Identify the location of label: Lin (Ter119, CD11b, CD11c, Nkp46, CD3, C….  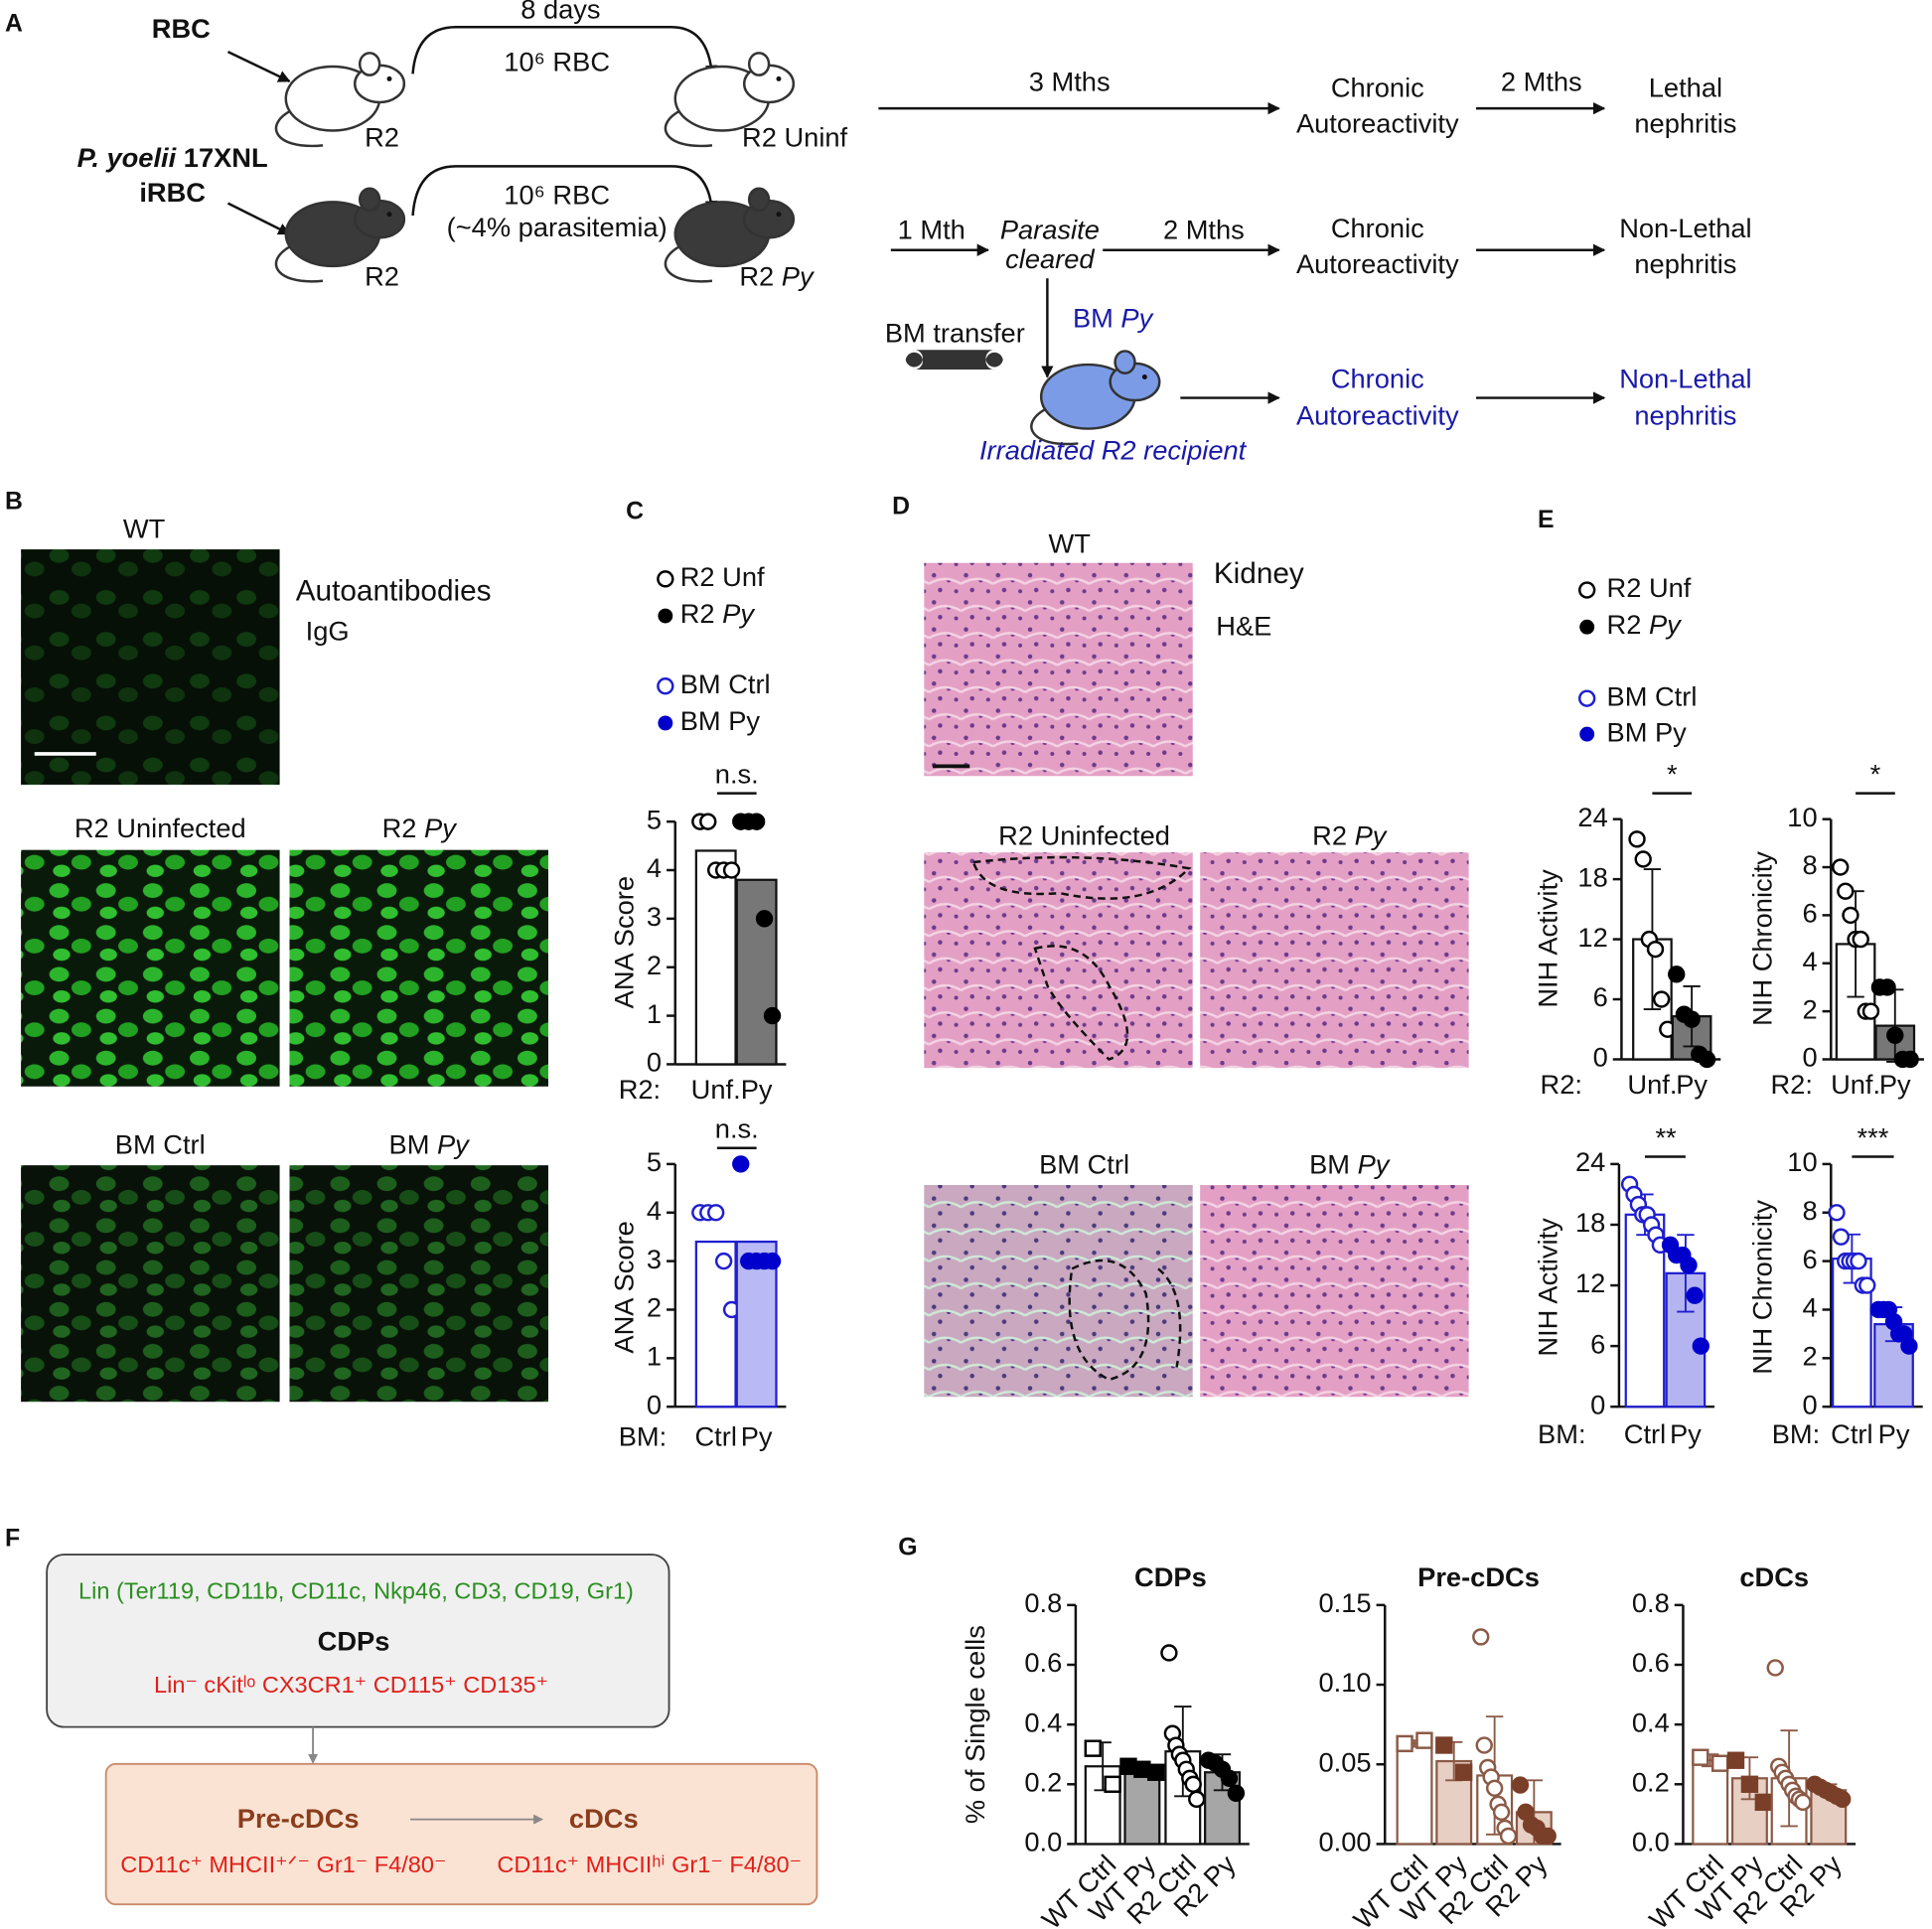
(356, 1591).